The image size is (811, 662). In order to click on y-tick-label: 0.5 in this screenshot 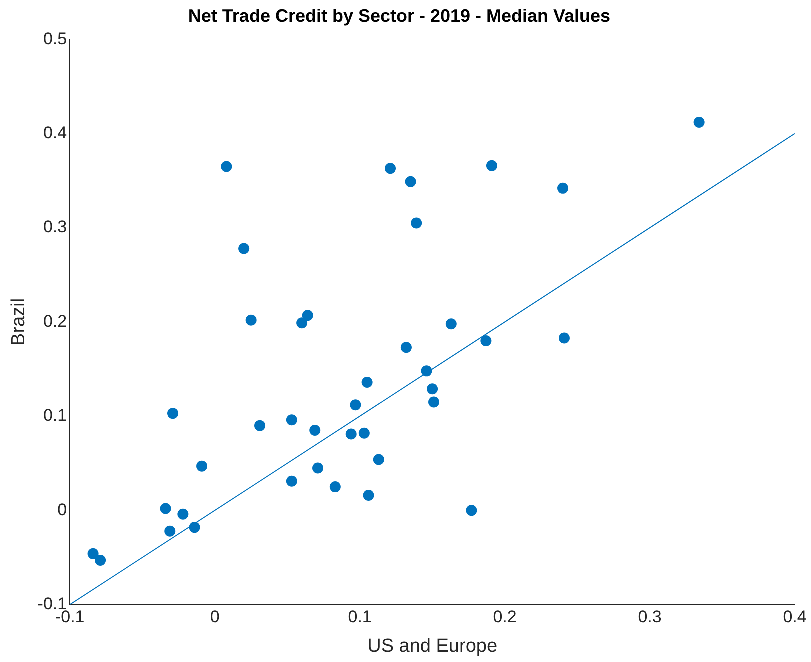, I will do `click(55, 38)`.